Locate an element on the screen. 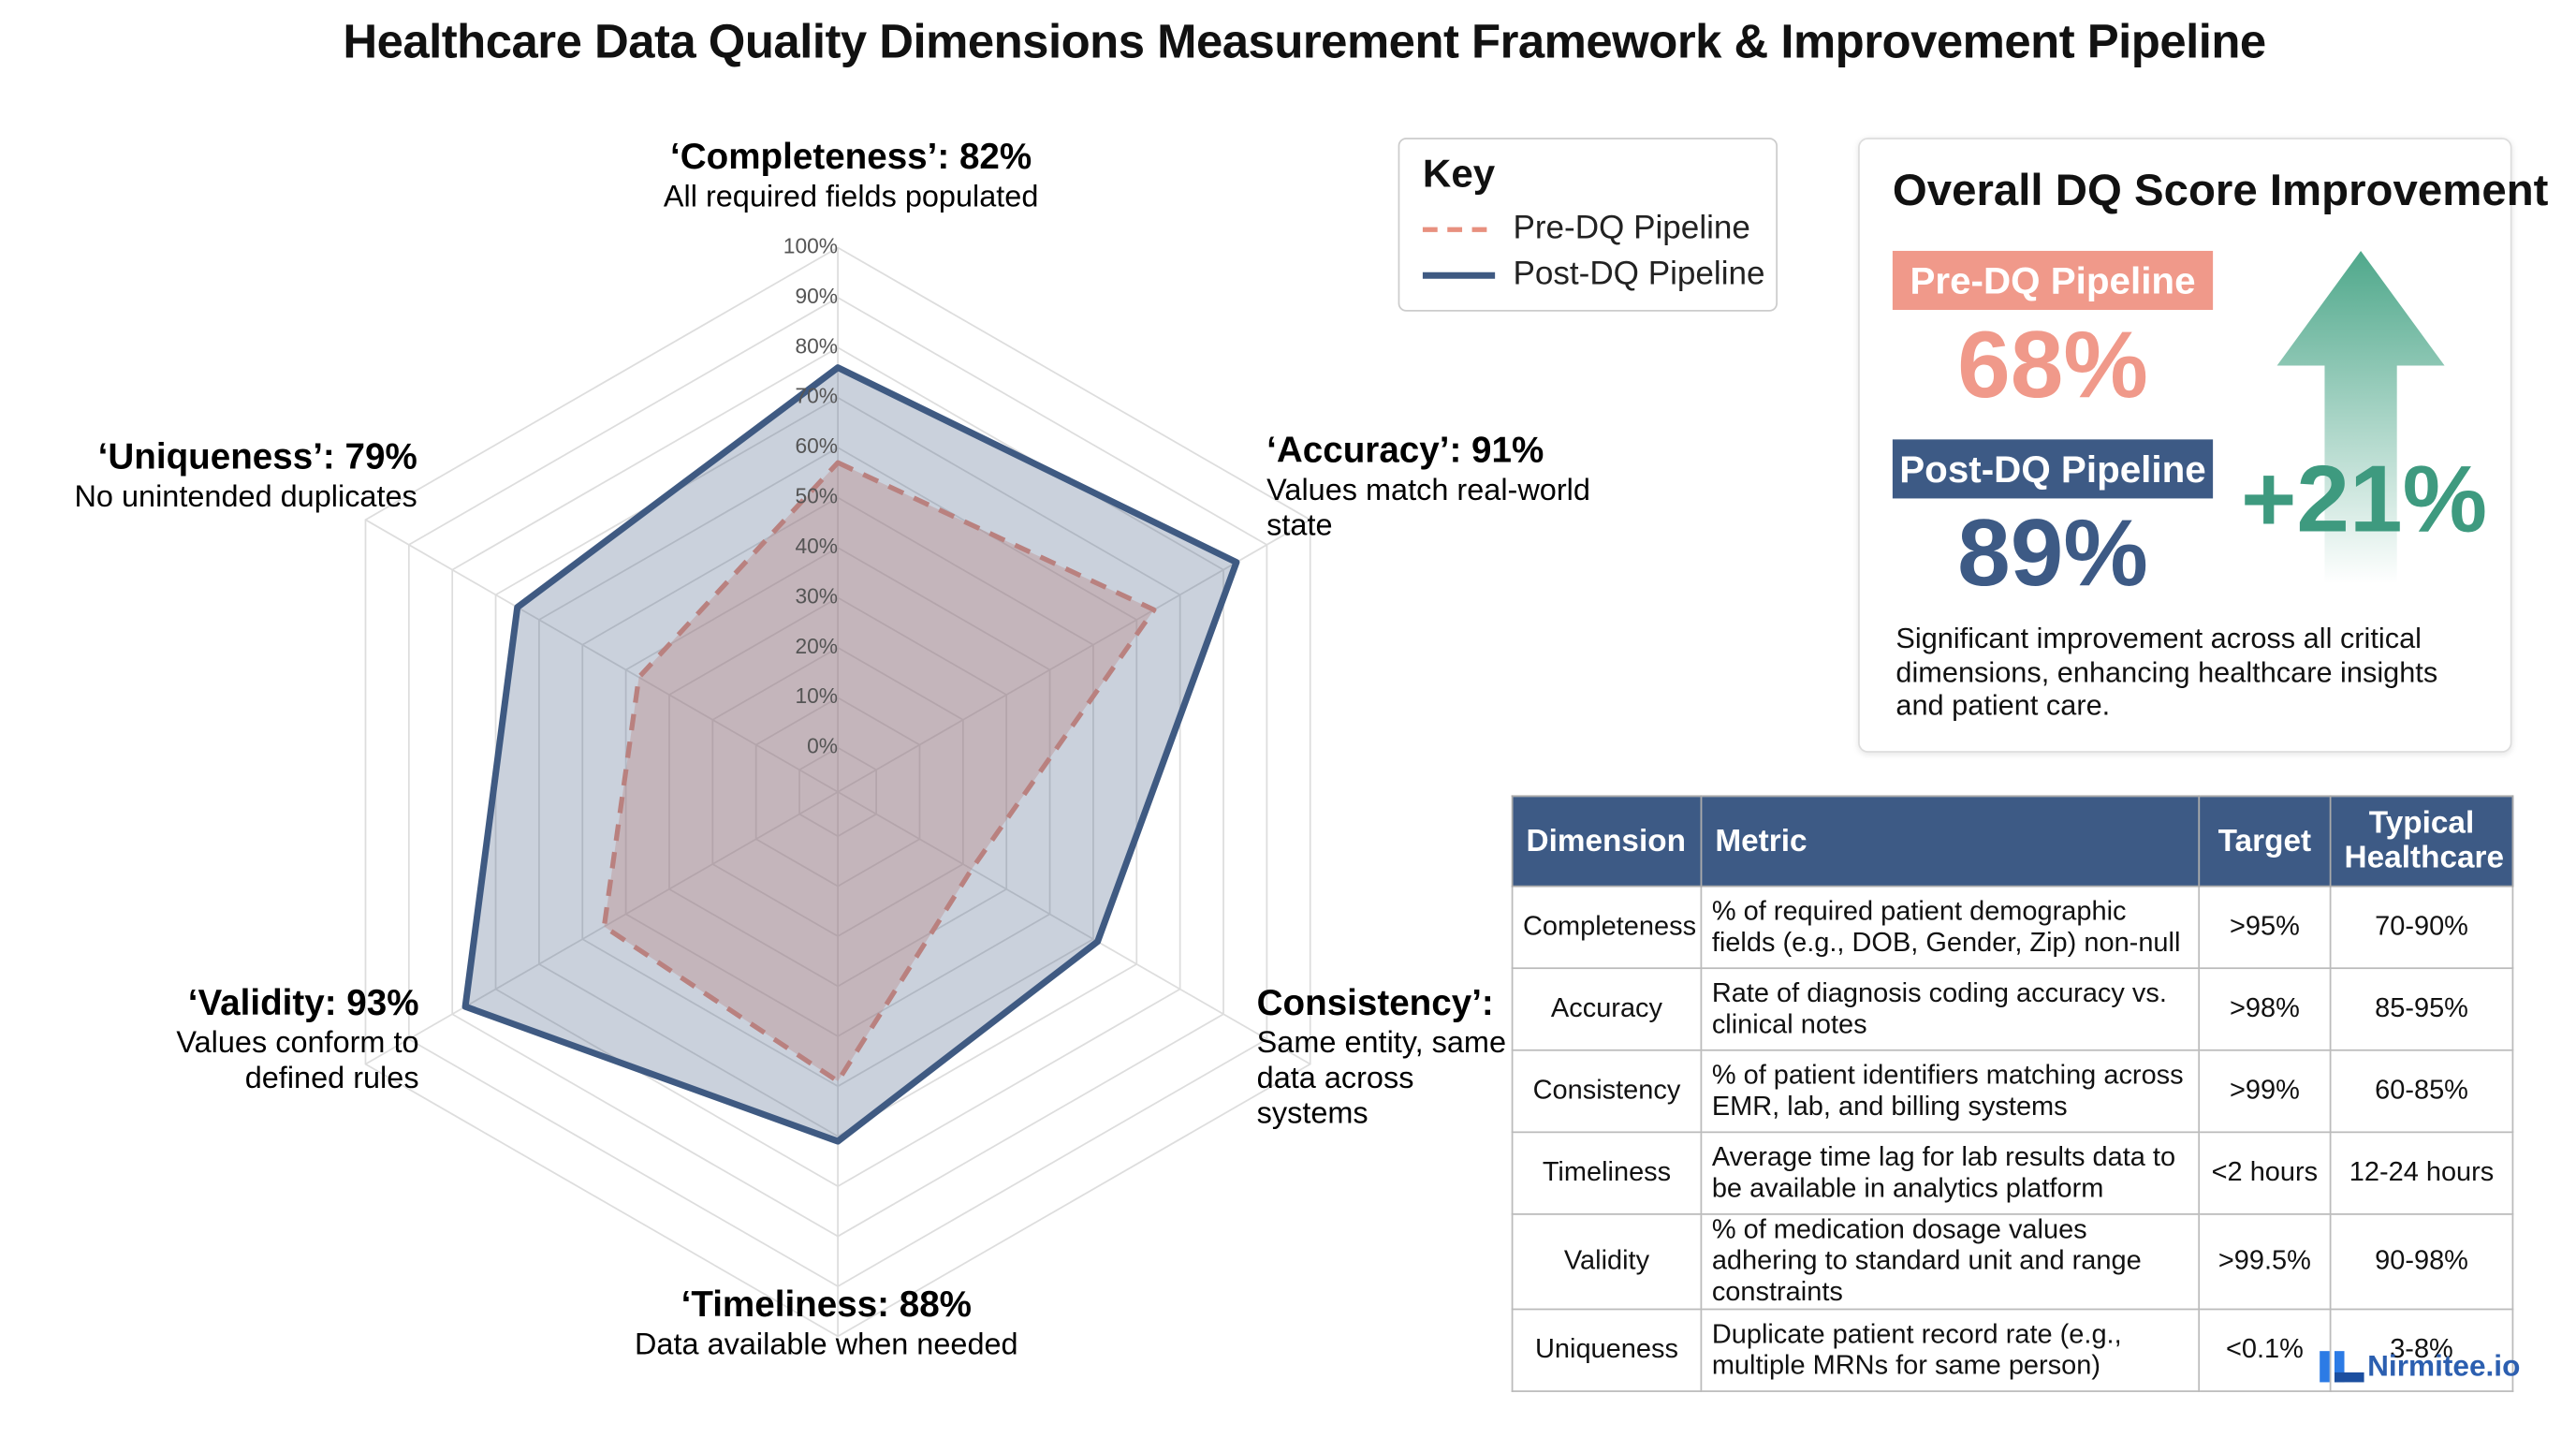 The height and width of the screenshot is (1438, 2576). up-arrow is located at coordinates (2360, 417).